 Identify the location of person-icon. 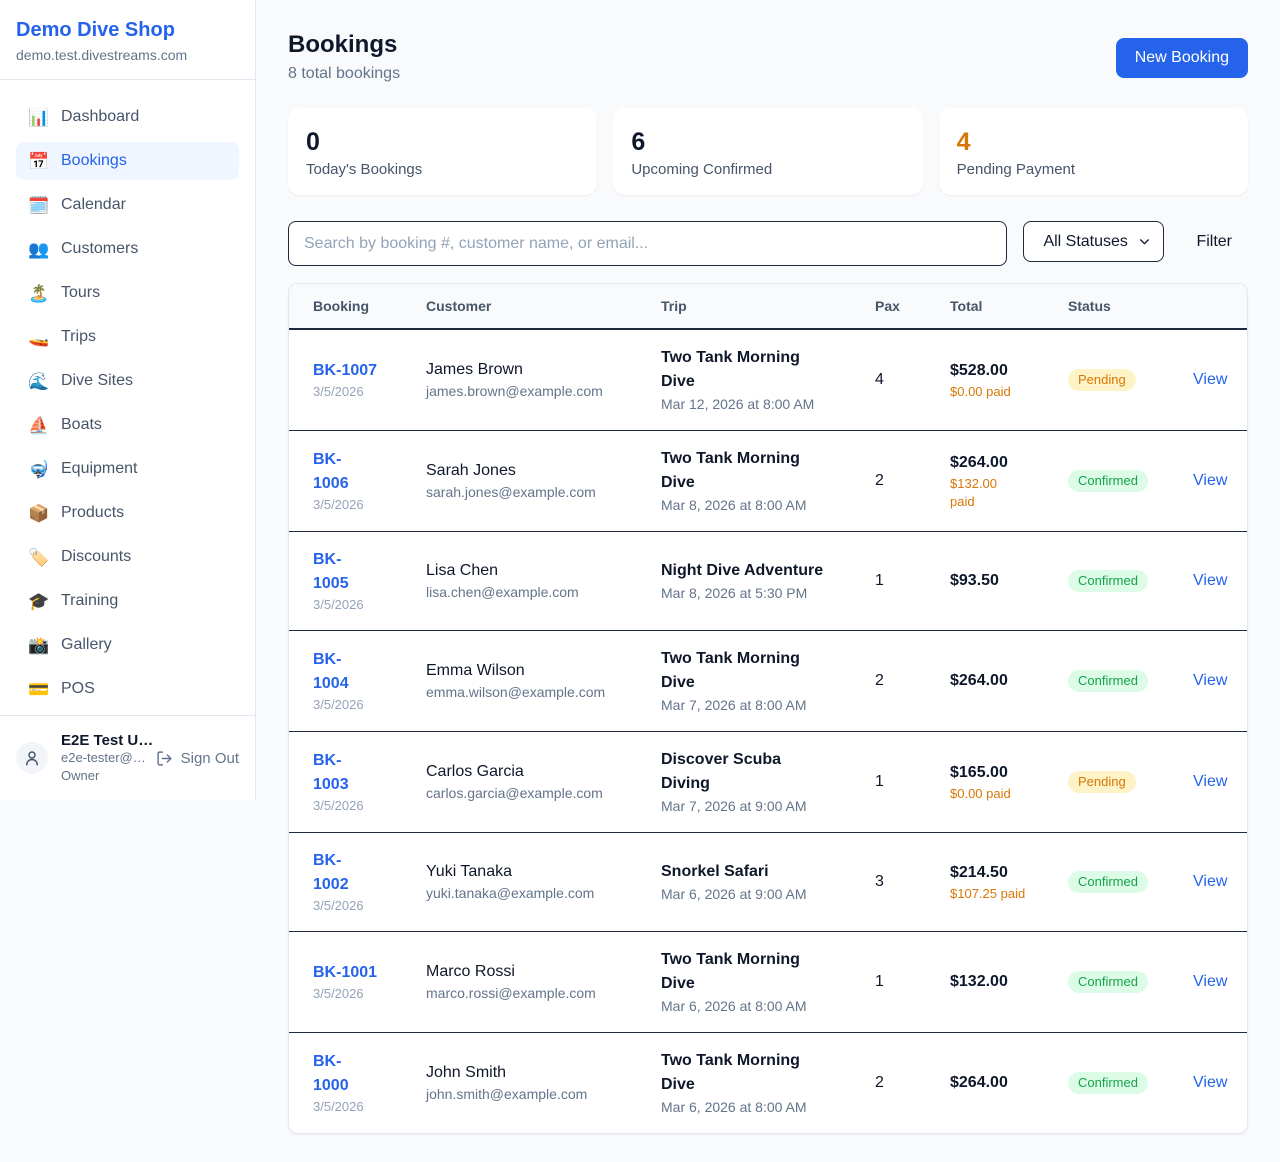
(32, 758).